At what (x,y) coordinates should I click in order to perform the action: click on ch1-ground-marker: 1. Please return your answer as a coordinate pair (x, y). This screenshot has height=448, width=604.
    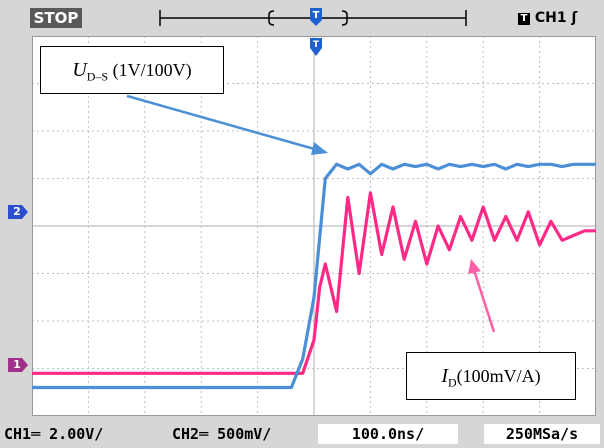
    Looking at the image, I should click on (18, 365).